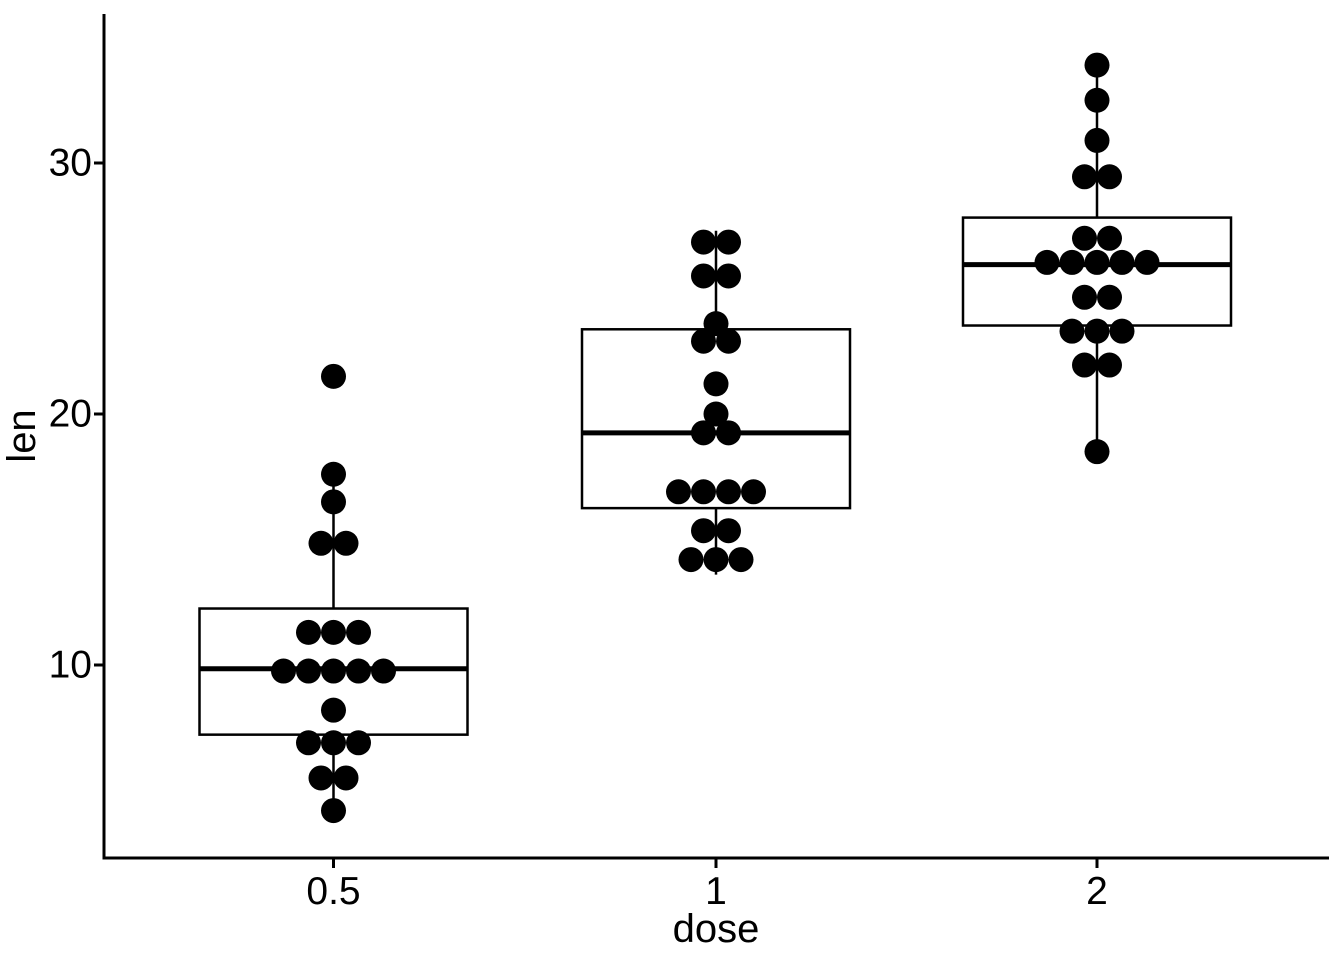 This screenshot has height=960, width=1344. I want to click on x-tick-label-1: 1, so click(716, 891).